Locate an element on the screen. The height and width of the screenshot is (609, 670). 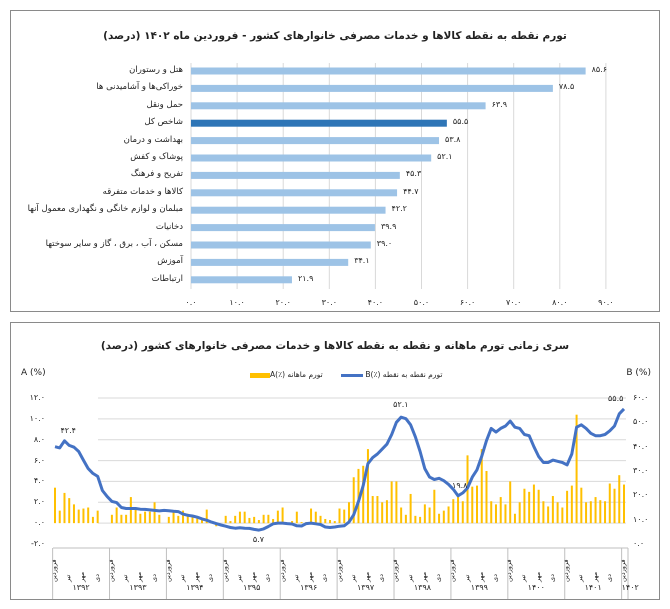
category-label: تفریح و فرهنگ is located at coordinates (156, 174).